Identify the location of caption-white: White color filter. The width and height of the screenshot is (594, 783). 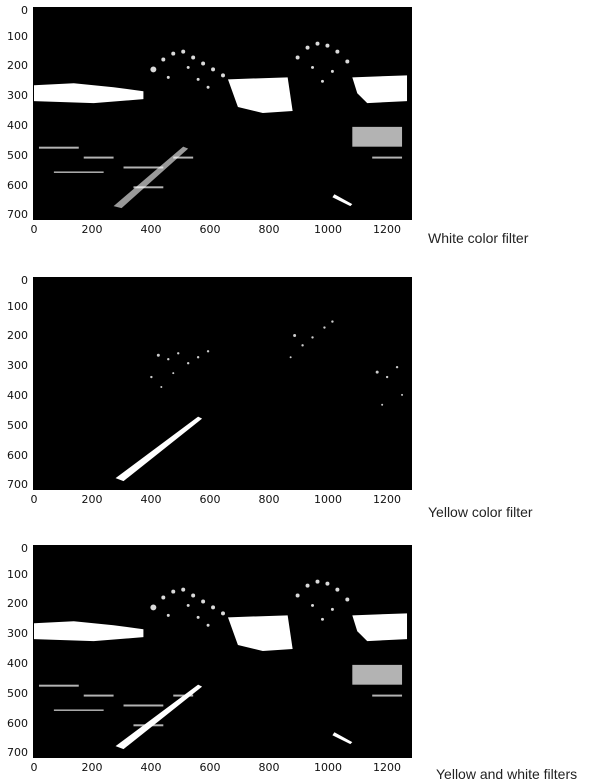
(478, 238).